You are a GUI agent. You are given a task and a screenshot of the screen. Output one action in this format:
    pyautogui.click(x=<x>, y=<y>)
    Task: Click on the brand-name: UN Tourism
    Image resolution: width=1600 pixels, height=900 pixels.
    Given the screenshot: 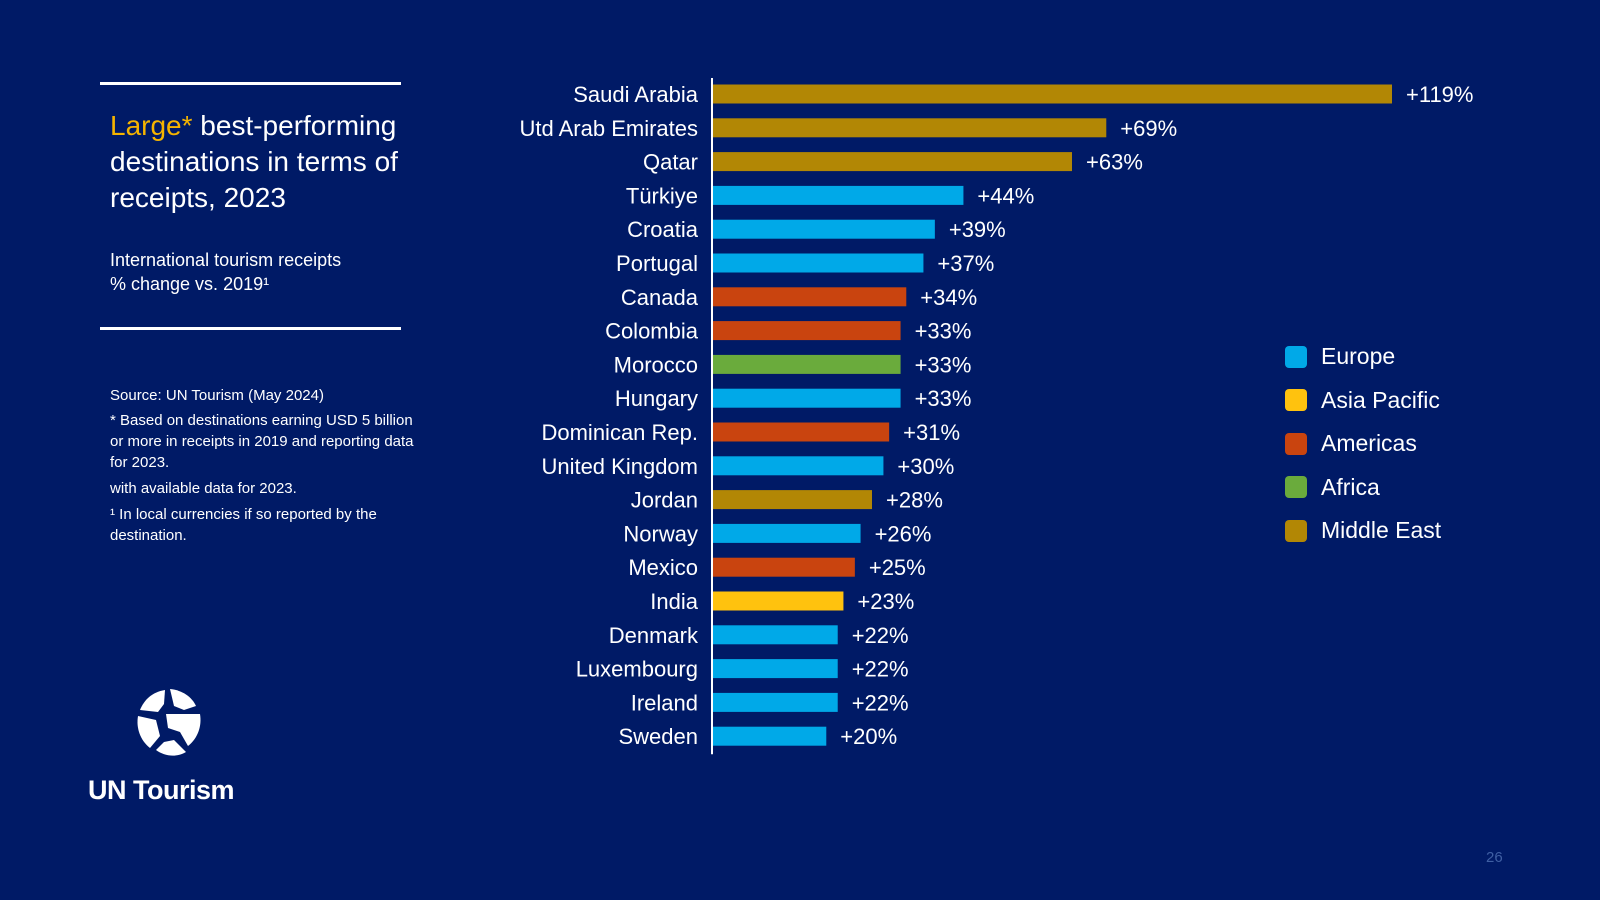 What is the action you would take?
    pyautogui.click(x=161, y=790)
    